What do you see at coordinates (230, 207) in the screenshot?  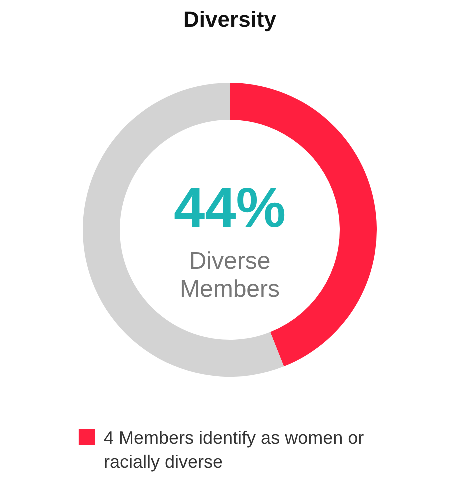 I see `text: 44%` at bounding box center [230, 207].